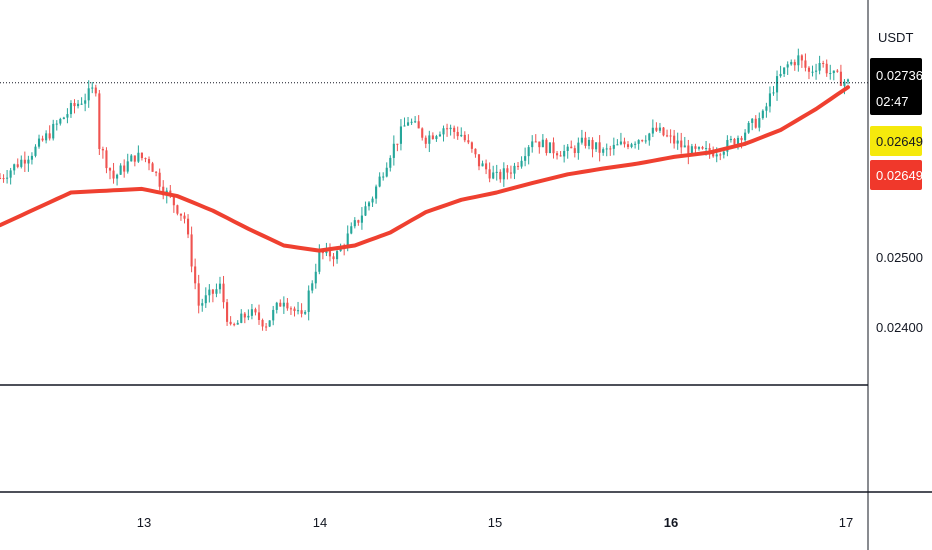  Describe the element at coordinates (899, 141) in the screenshot. I see `yellow-price-value: 0.02649` at that location.